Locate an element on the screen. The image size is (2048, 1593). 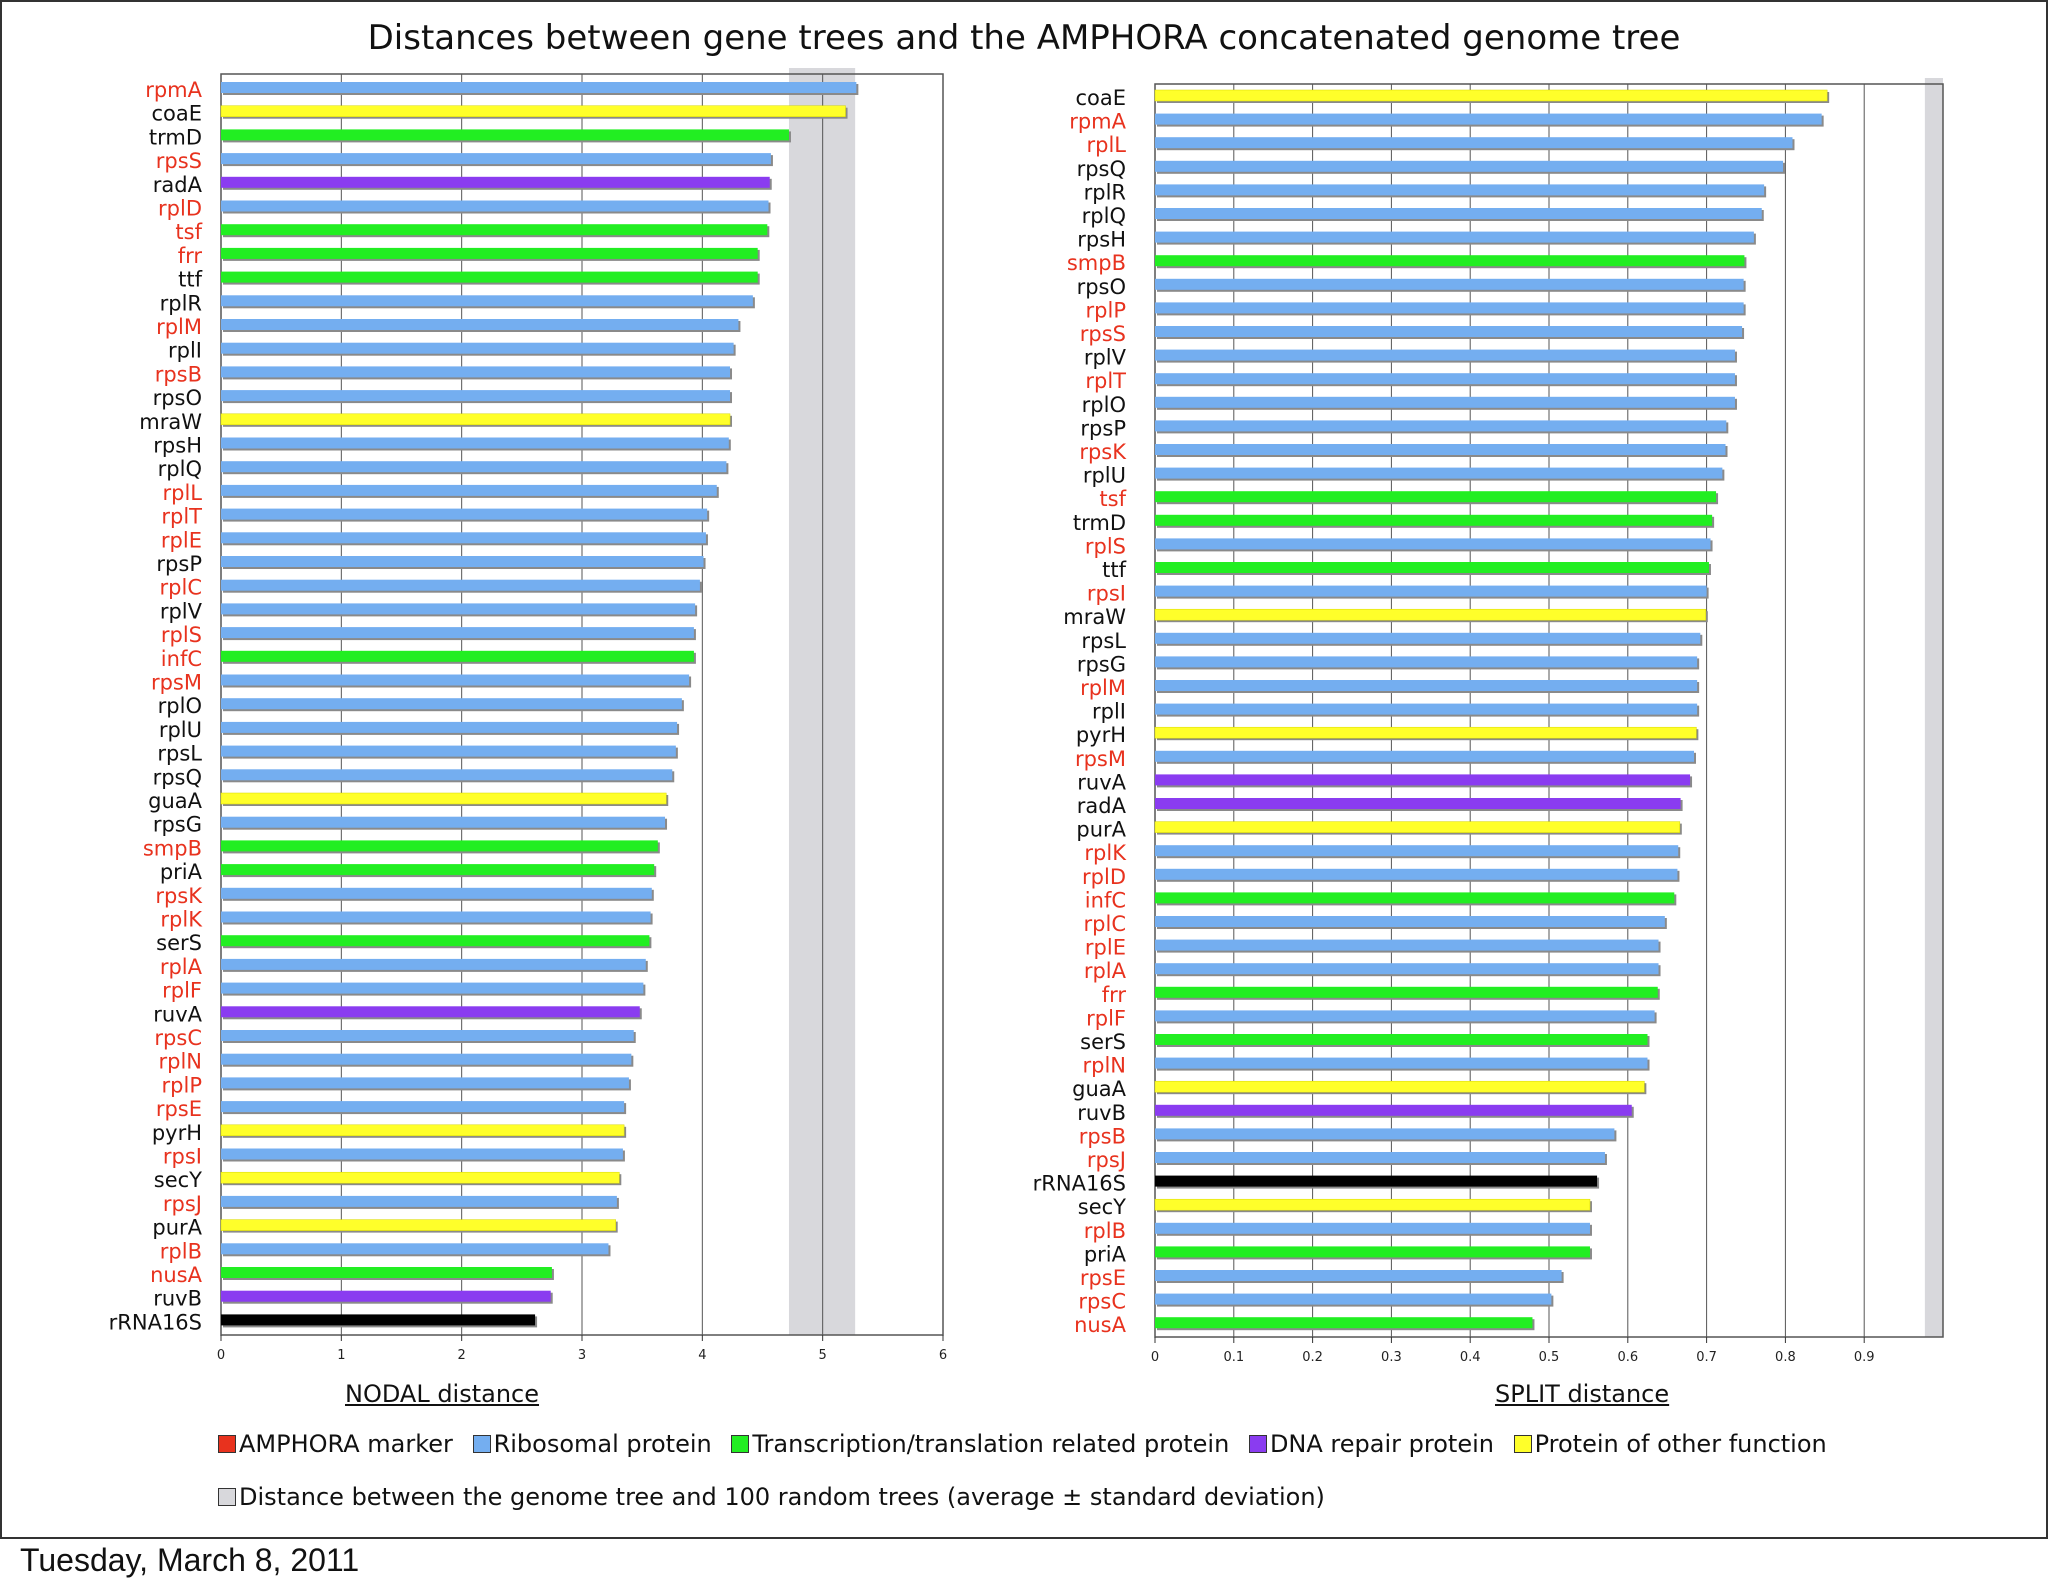
nodal-gene-label: rplC is located at coordinates (181, 588).